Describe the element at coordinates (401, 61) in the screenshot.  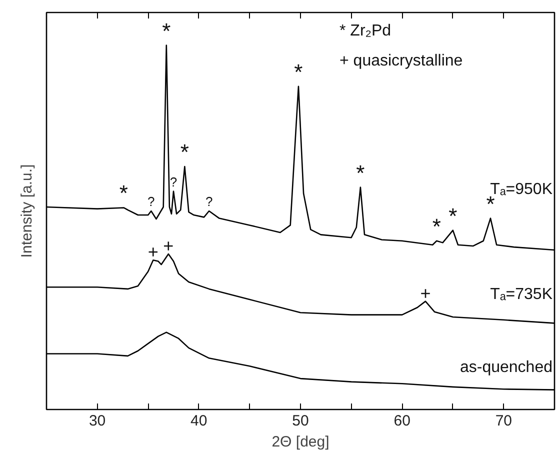
I see `annotation: + quasicrystalline` at that location.